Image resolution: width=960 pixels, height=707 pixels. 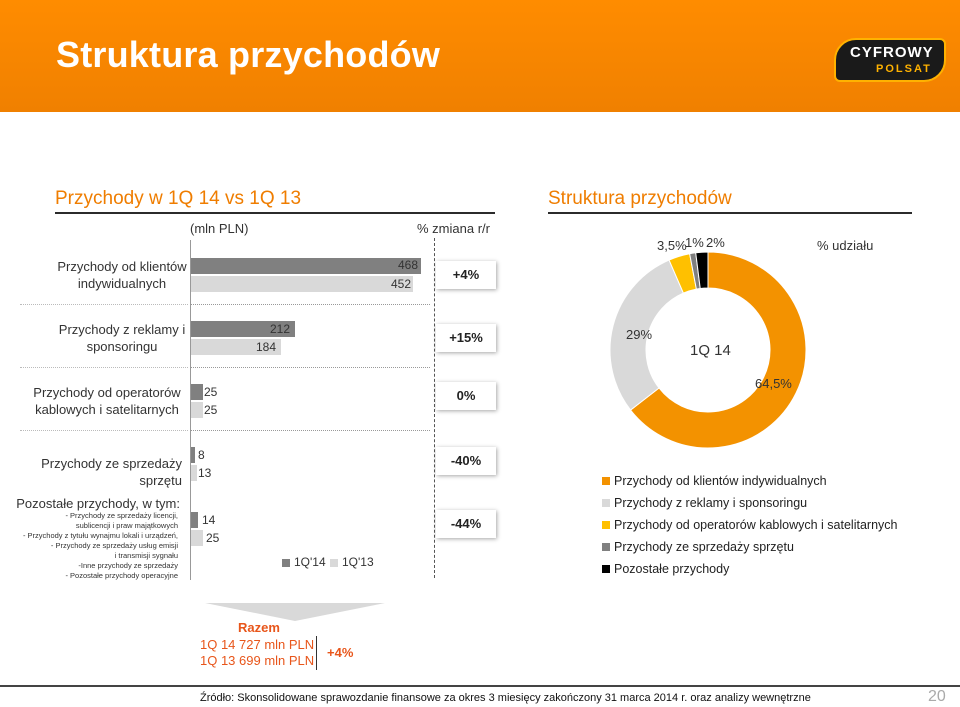 What do you see at coordinates (310, 562) in the screenshot?
I see `legend-label: 1Q'14` at bounding box center [310, 562].